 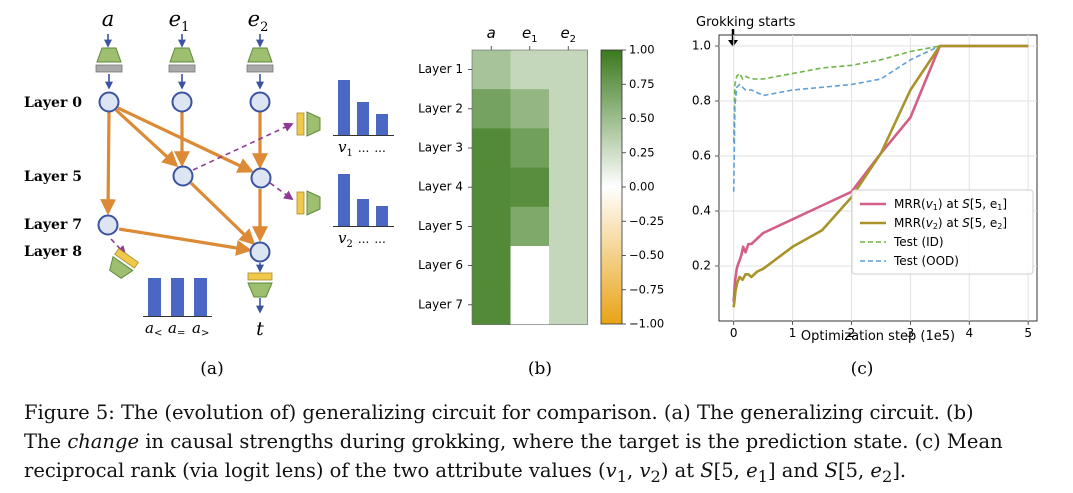 I want to click on heatmap-cell-layer4-e2, so click(x=568, y=187).